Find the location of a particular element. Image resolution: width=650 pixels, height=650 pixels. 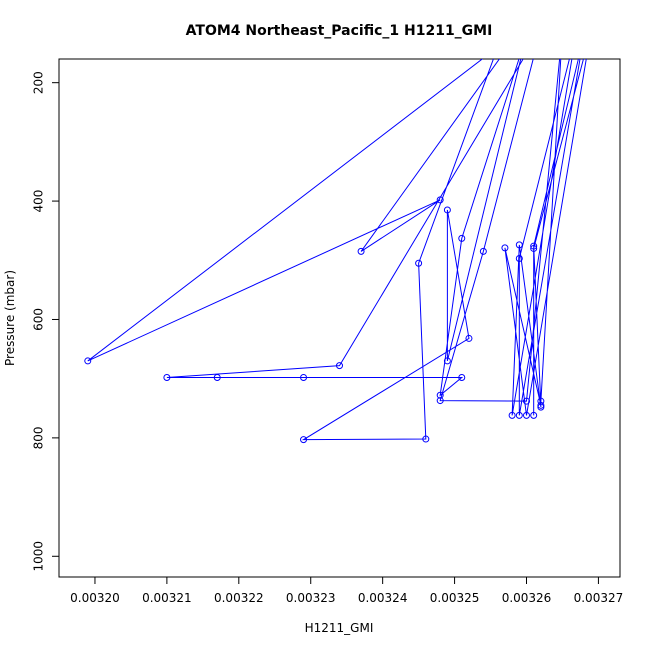

y-tick-label: 800 is located at coordinates (39, 437).